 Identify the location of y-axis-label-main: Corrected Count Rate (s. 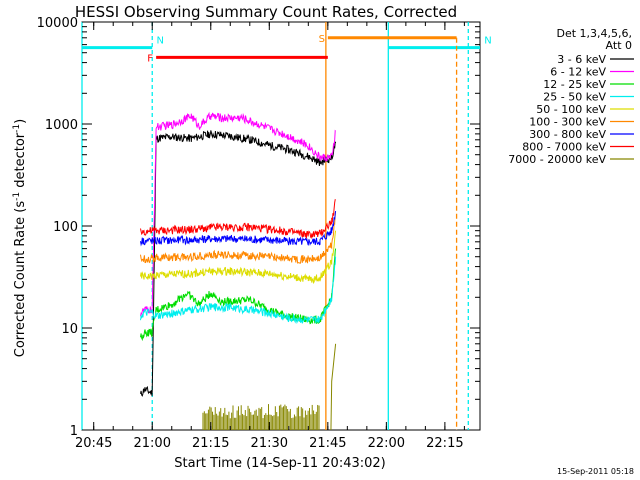
(20, 279).